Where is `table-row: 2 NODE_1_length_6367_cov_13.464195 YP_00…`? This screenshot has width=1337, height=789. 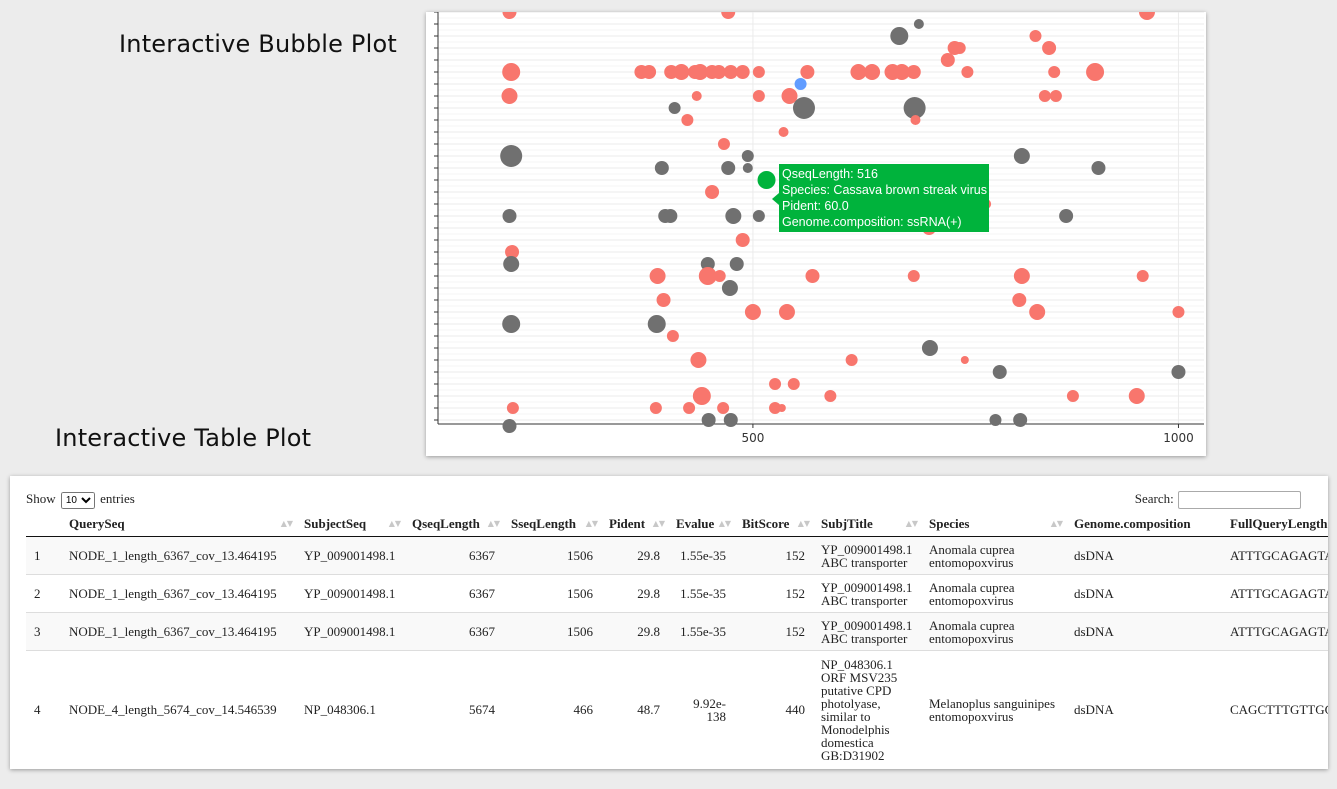
table-row: 2 NODE_1_length_6367_cov_13.464195 YP_00… is located at coordinates (677, 593).